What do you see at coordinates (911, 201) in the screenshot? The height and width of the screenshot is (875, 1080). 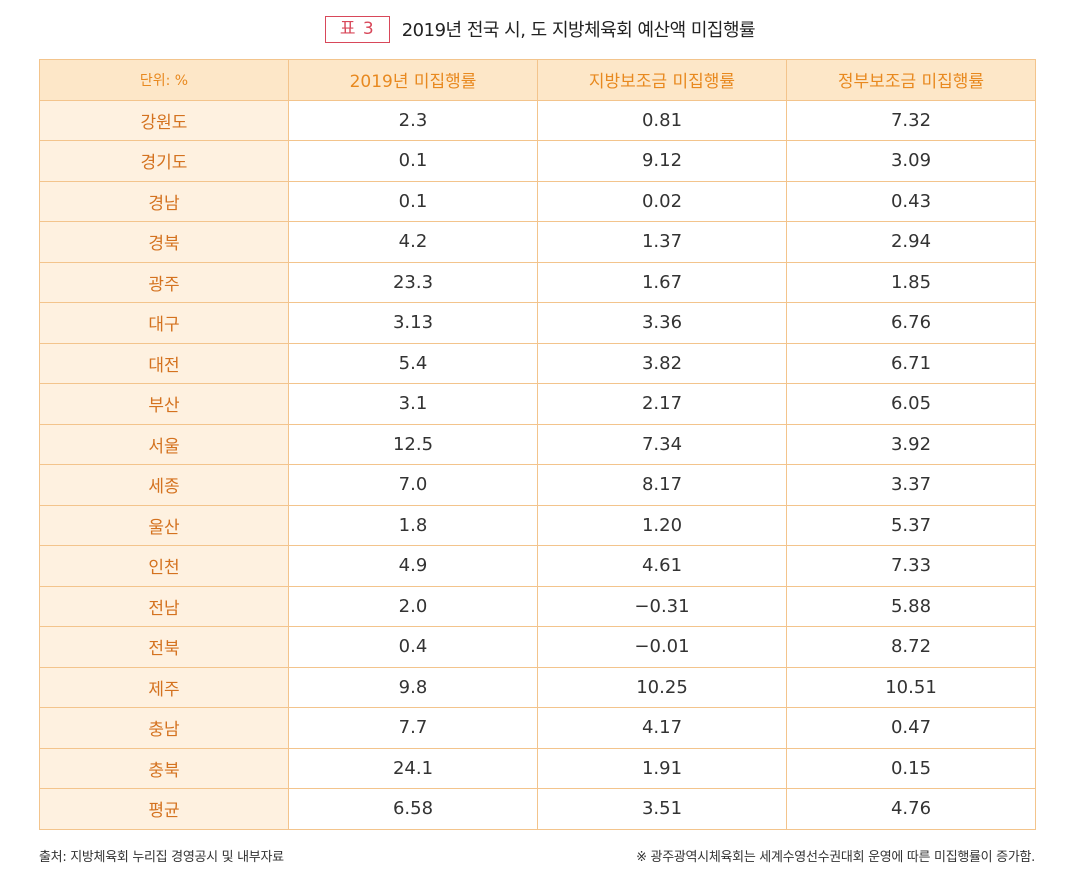 I see `value-cell: 0.43` at bounding box center [911, 201].